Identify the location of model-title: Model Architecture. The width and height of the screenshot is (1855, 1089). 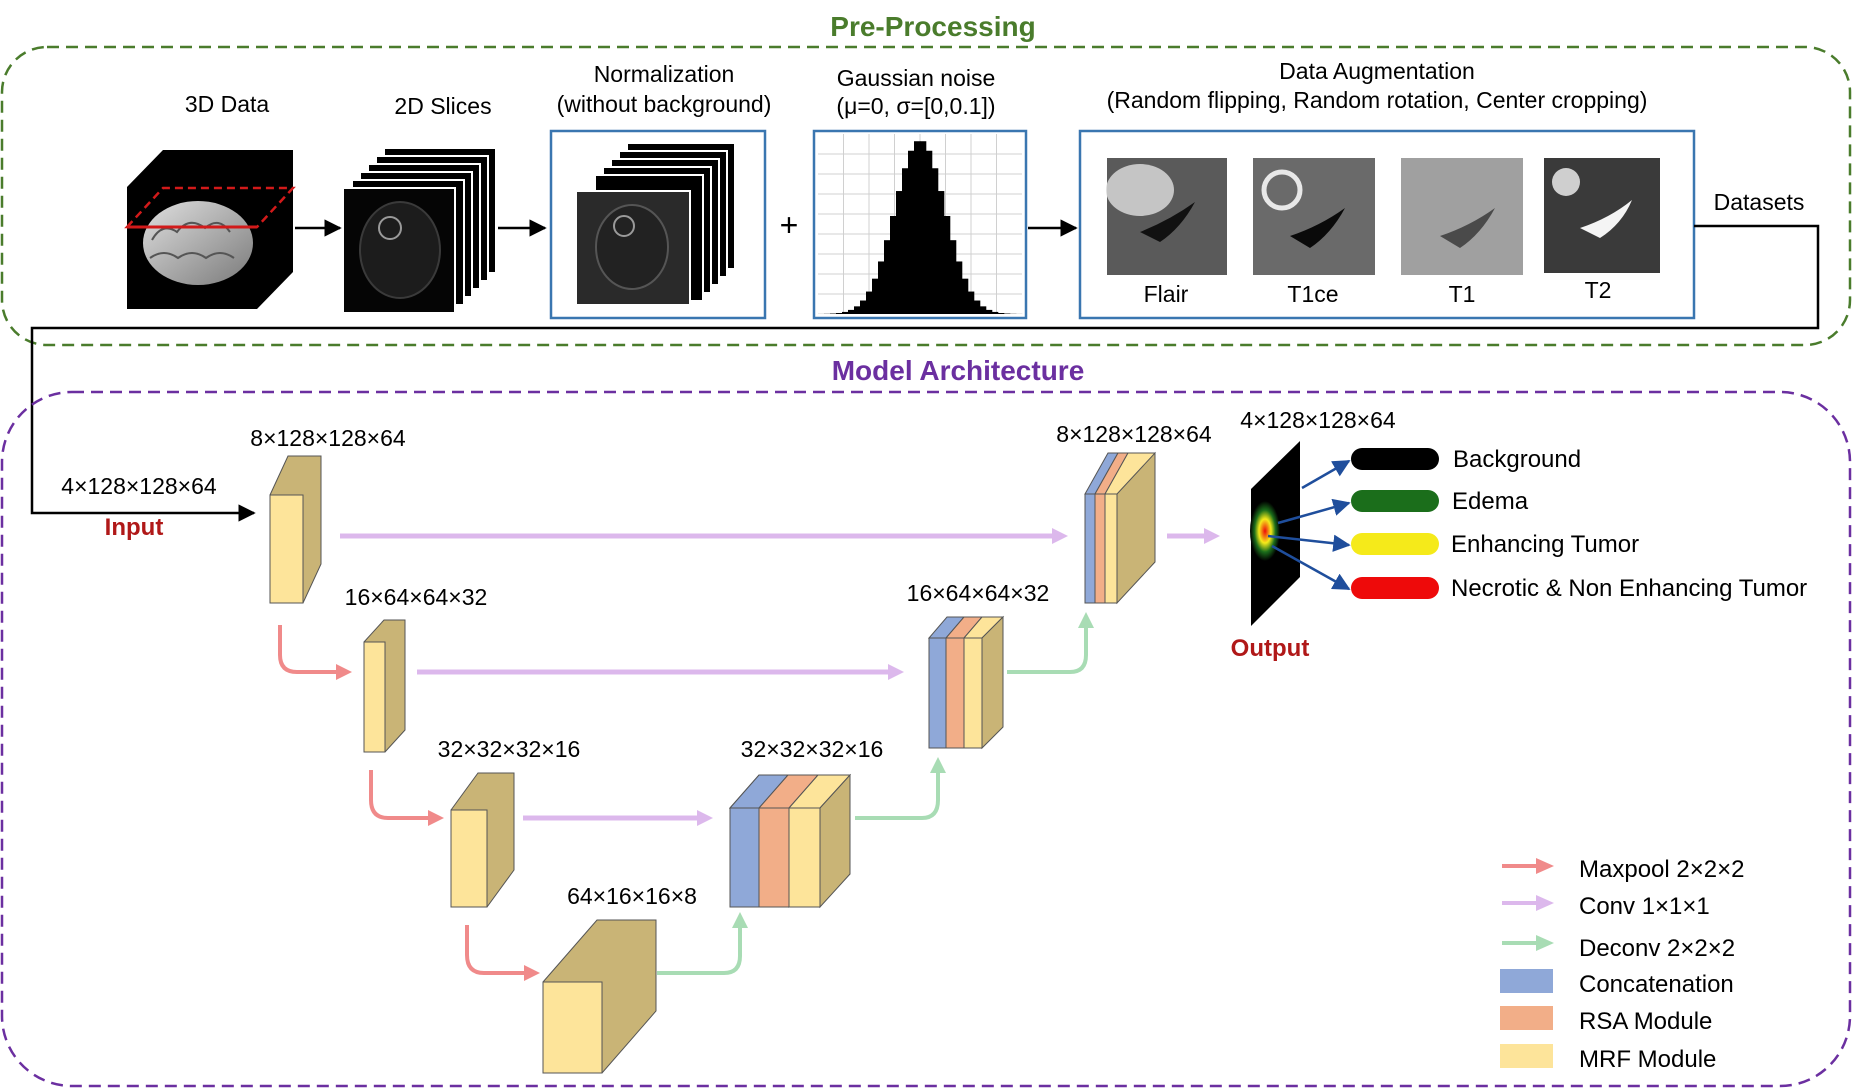
(958, 370).